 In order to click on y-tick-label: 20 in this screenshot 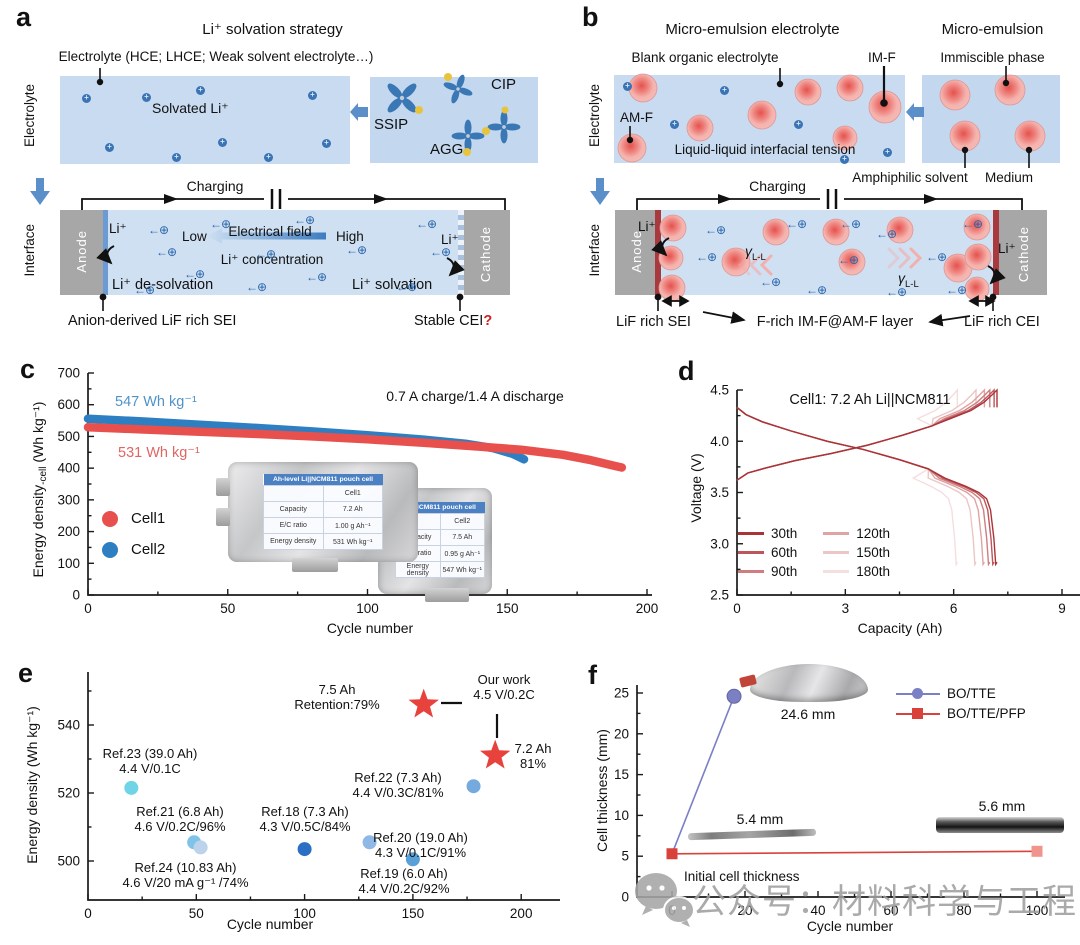, I will do `click(621, 733)`.